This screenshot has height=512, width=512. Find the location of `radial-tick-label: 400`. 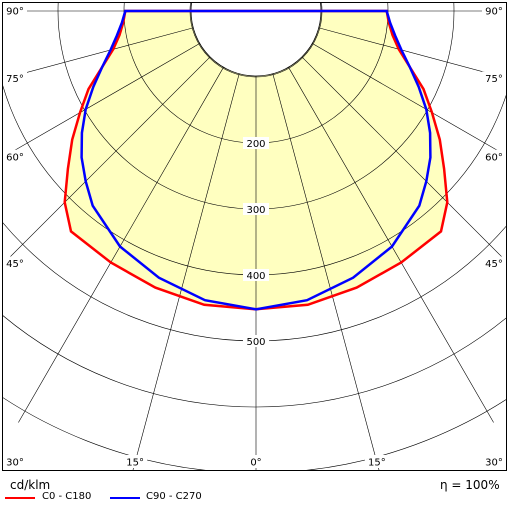

radial-tick-label: 400 is located at coordinates (255, 276).